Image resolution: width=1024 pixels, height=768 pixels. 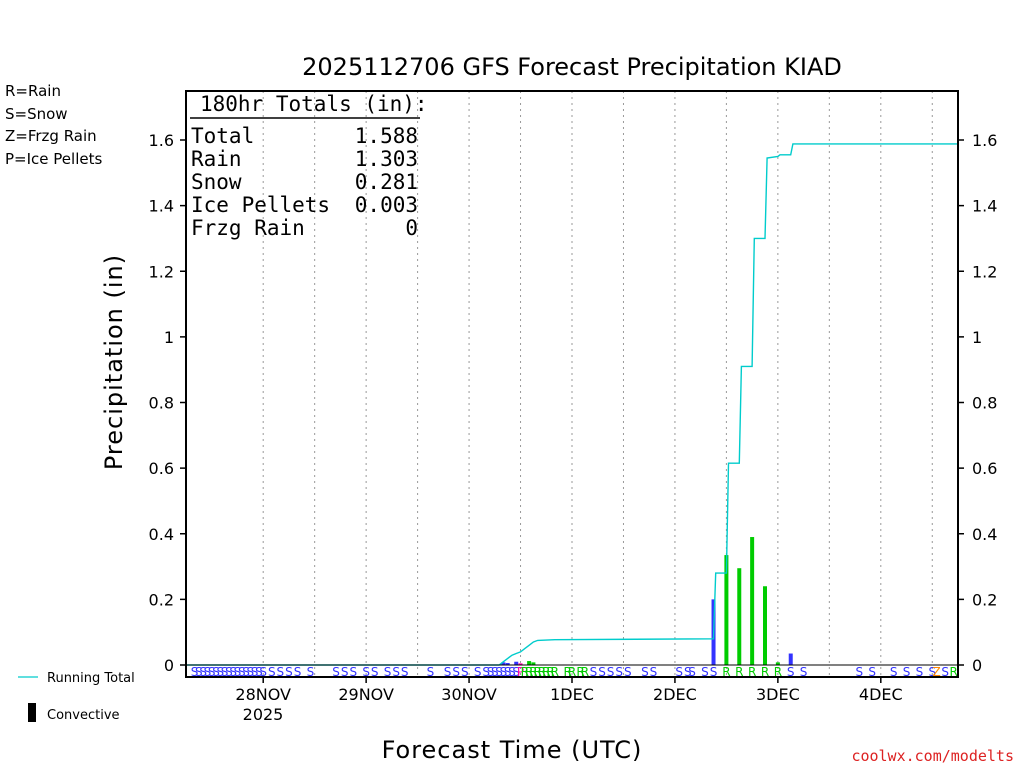 I want to click on y-tick-label-right: 1.6, so click(x=984, y=140).